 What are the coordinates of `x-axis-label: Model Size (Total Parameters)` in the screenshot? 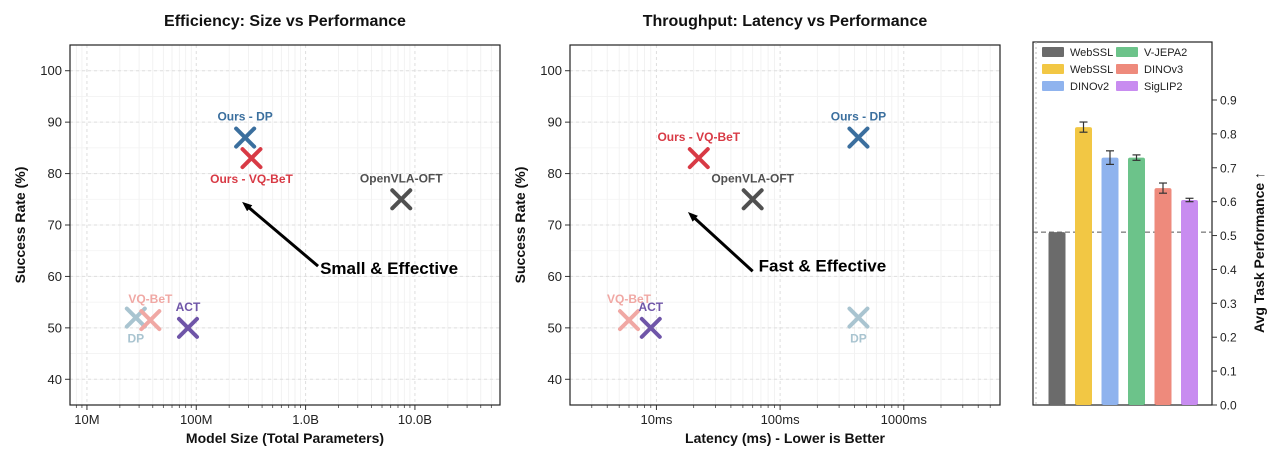 It's located at (285, 438).